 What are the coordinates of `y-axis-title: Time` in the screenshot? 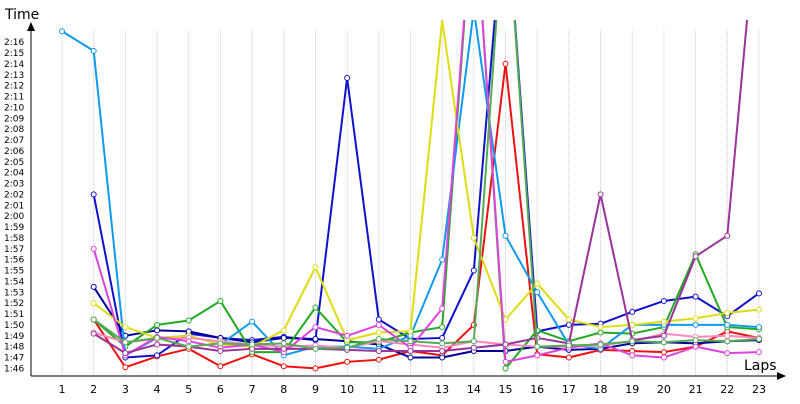 It's located at (21, 15).